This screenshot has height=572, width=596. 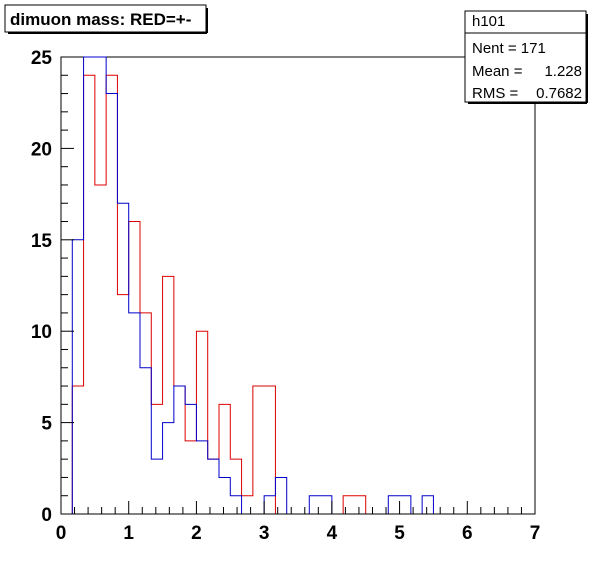 What do you see at coordinates (52, 287) in the screenshot?
I see `y-ticks: 0 5 10 15 20 25` at bounding box center [52, 287].